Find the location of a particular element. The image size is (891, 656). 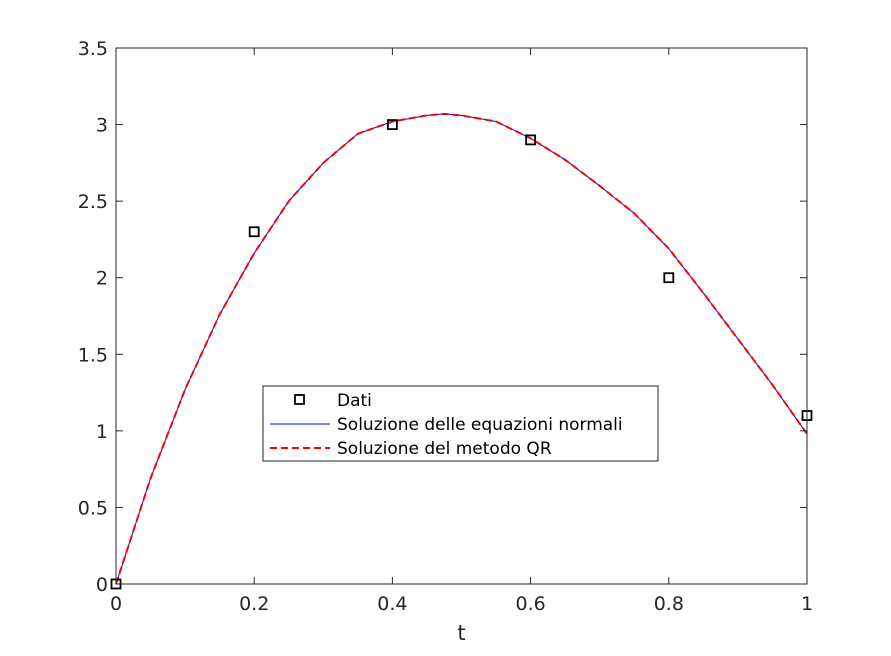

legend-label-qr-method: Soluzione del metodo QR is located at coordinates (444, 449).